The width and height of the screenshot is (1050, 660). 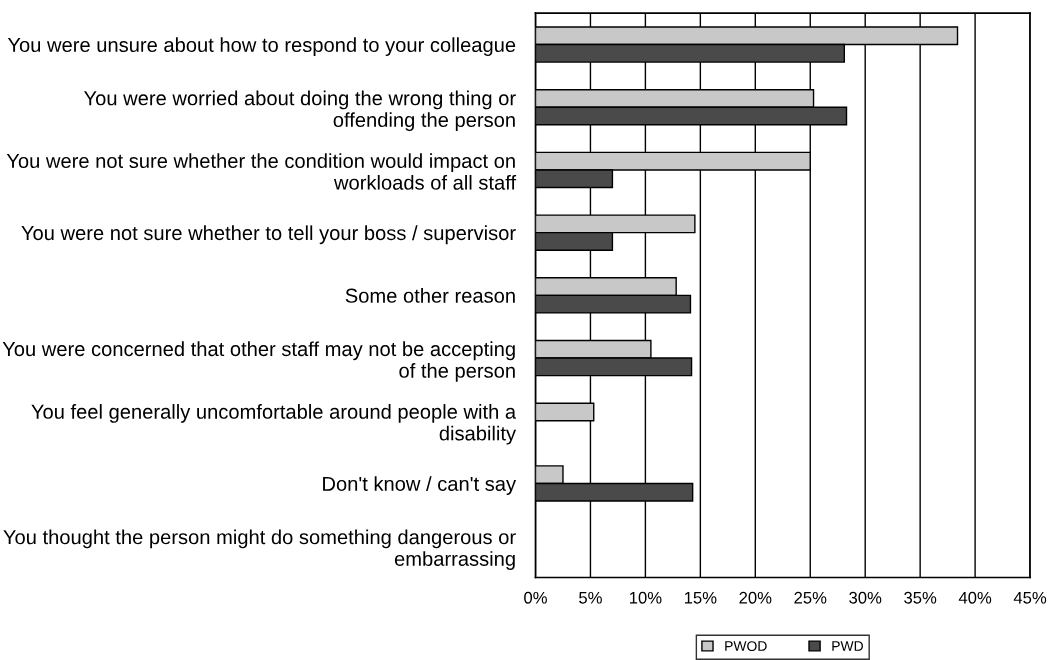 I want to click on y-tick-label: You thought the person might do something dangerous or embarrassing, so click(x=259, y=549).